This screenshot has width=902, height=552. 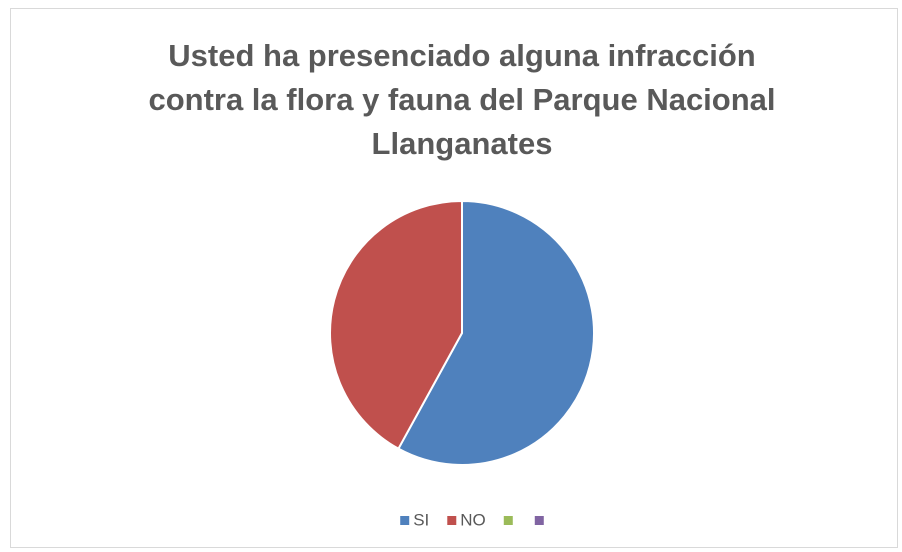 What do you see at coordinates (421, 519) in the screenshot?
I see `legend-label: SI` at bounding box center [421, 519].